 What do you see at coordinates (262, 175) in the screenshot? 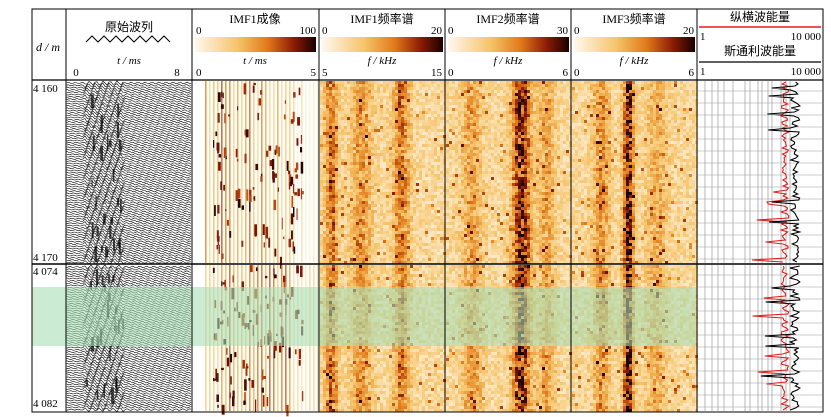
I see `imf1-image-stripes` at bounding box center [262, 175].